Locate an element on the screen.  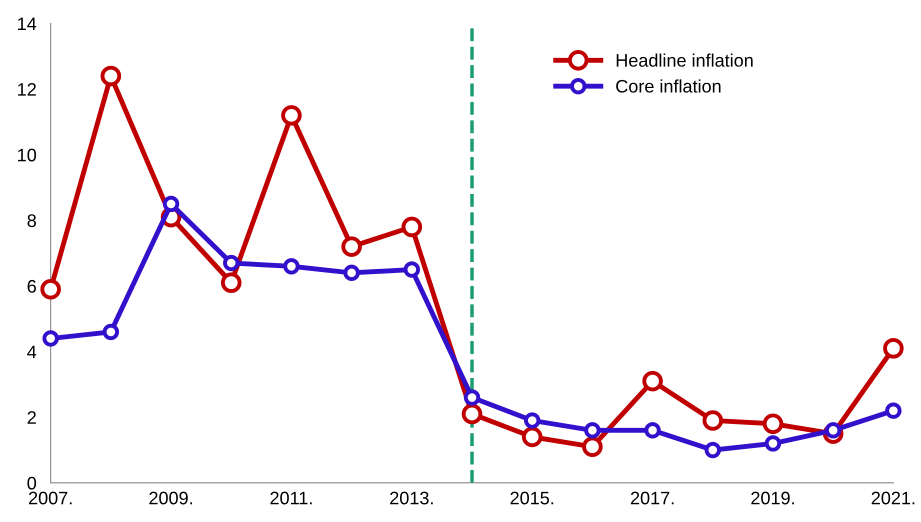
x-tick-label: 2013. is located at coordinates (411, 498).